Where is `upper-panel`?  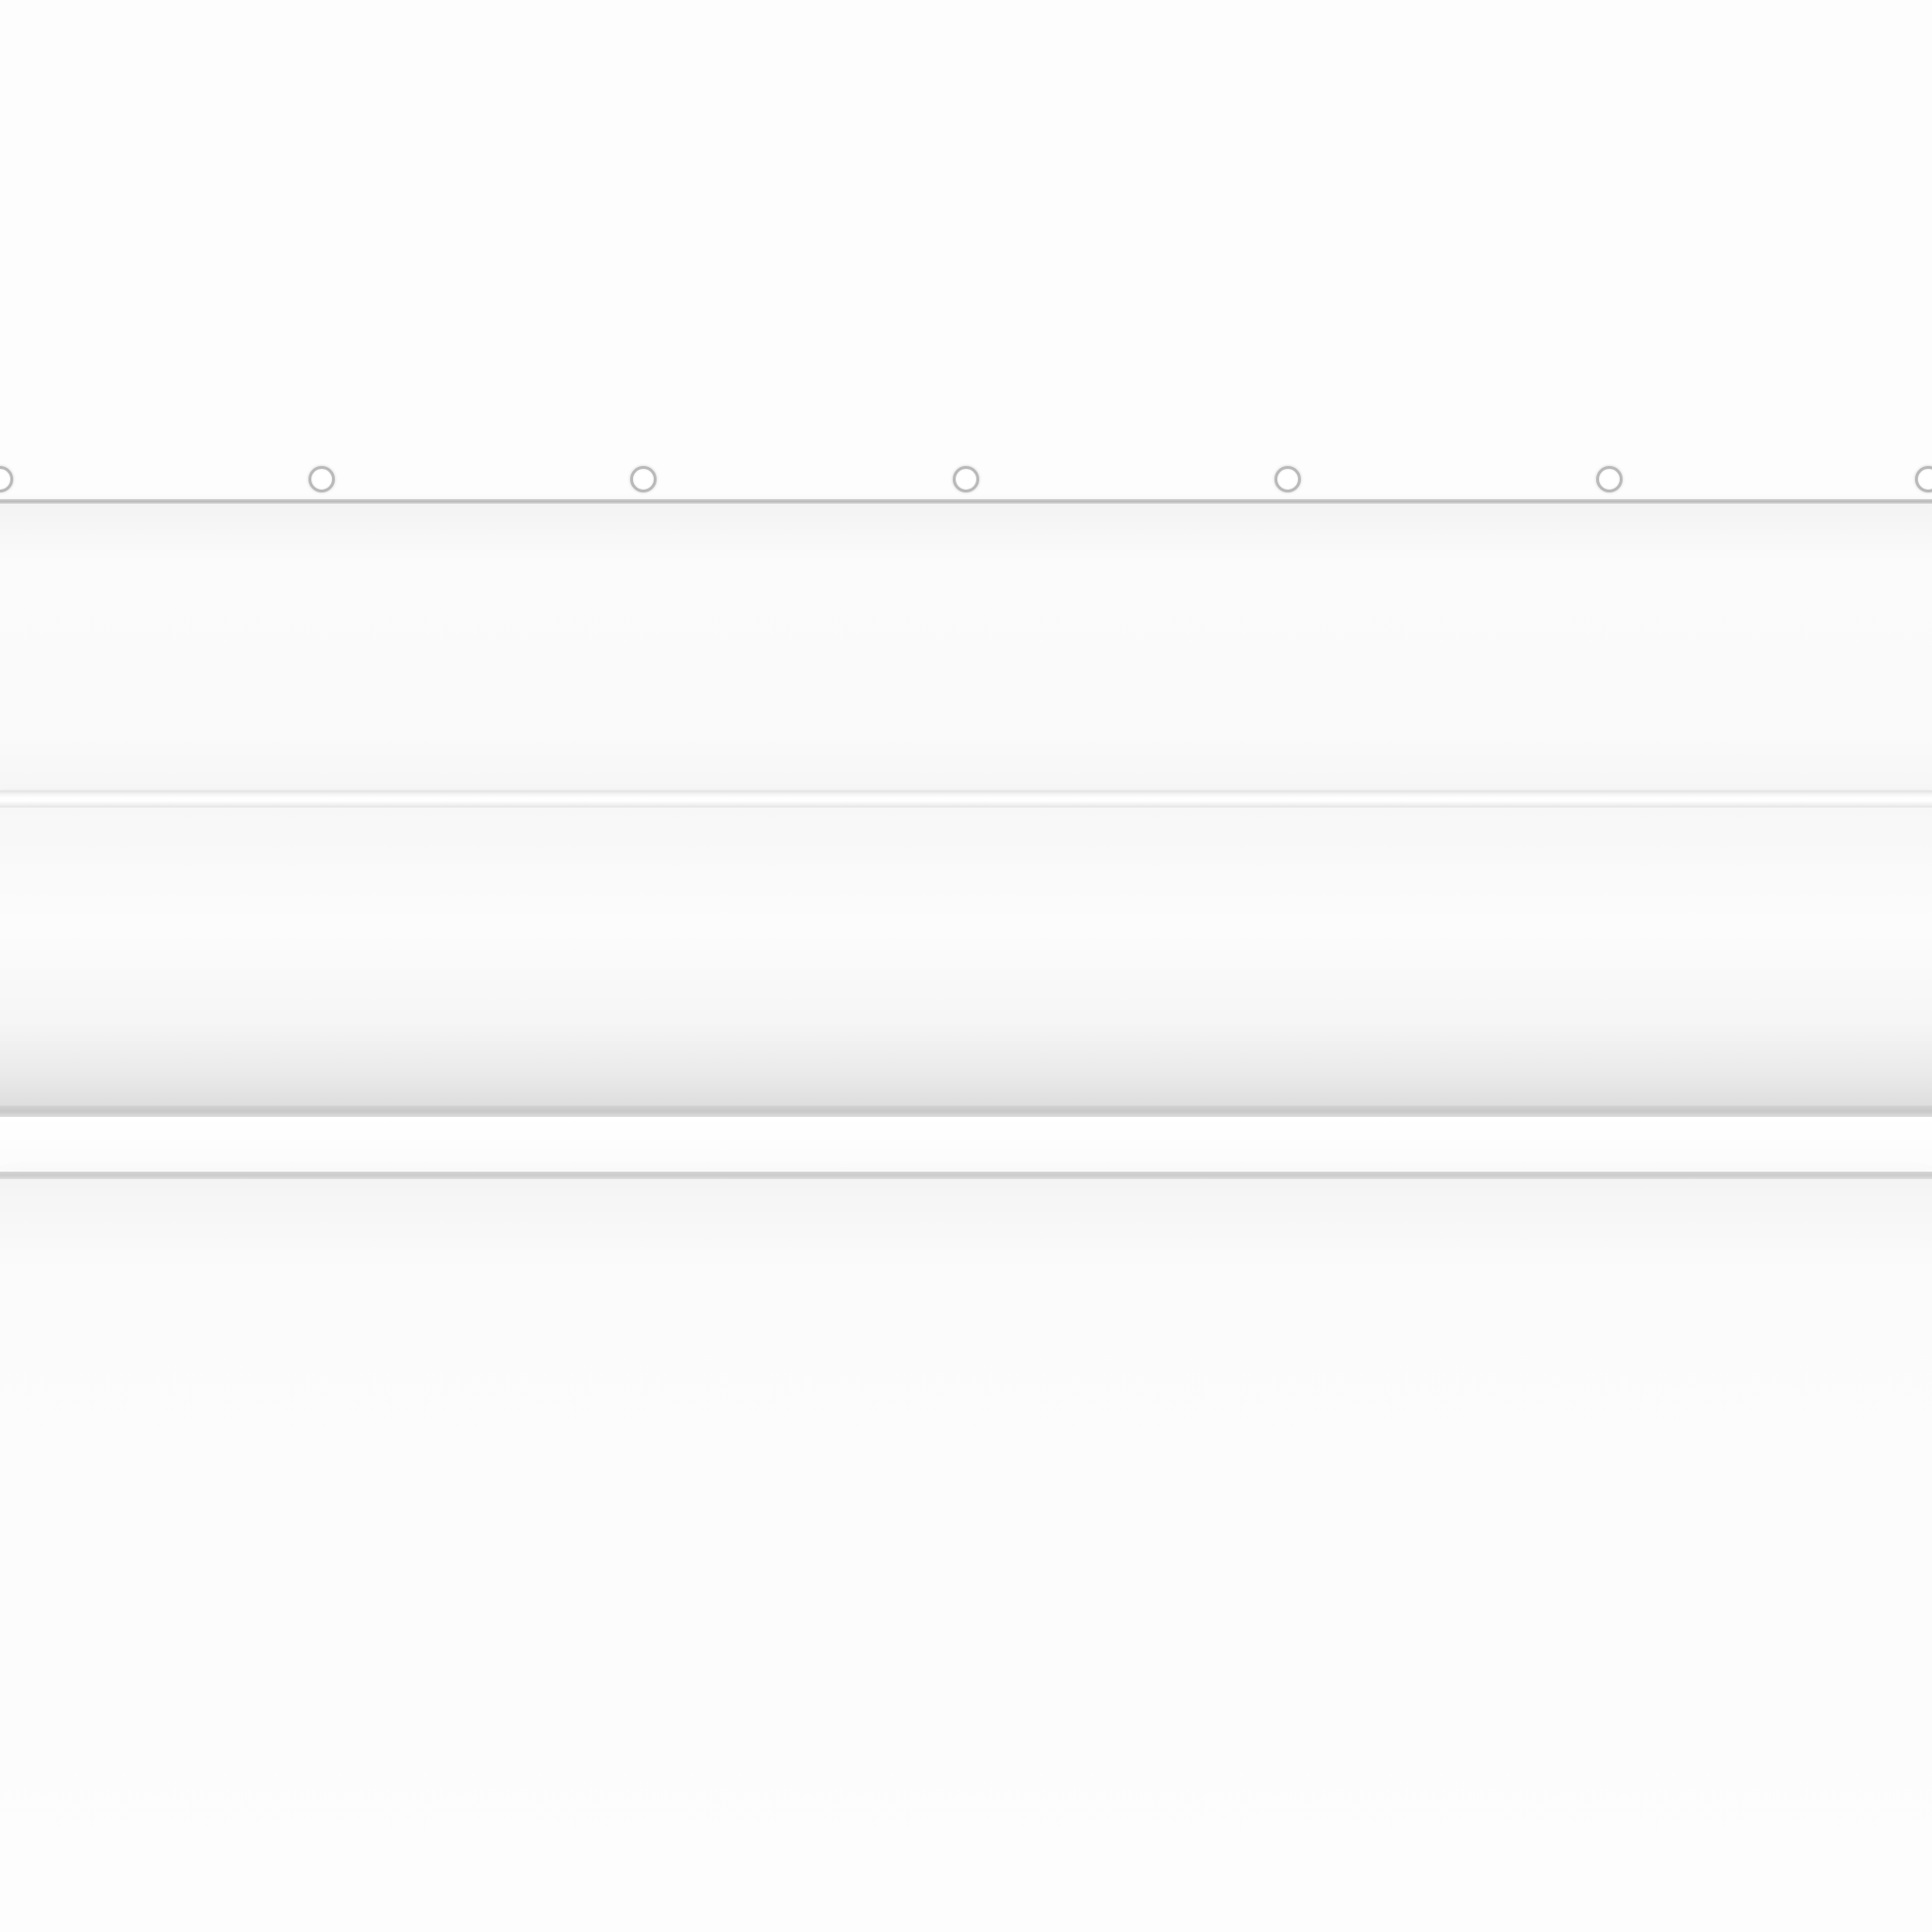
upper-panel is located at coordinates (966, 648).